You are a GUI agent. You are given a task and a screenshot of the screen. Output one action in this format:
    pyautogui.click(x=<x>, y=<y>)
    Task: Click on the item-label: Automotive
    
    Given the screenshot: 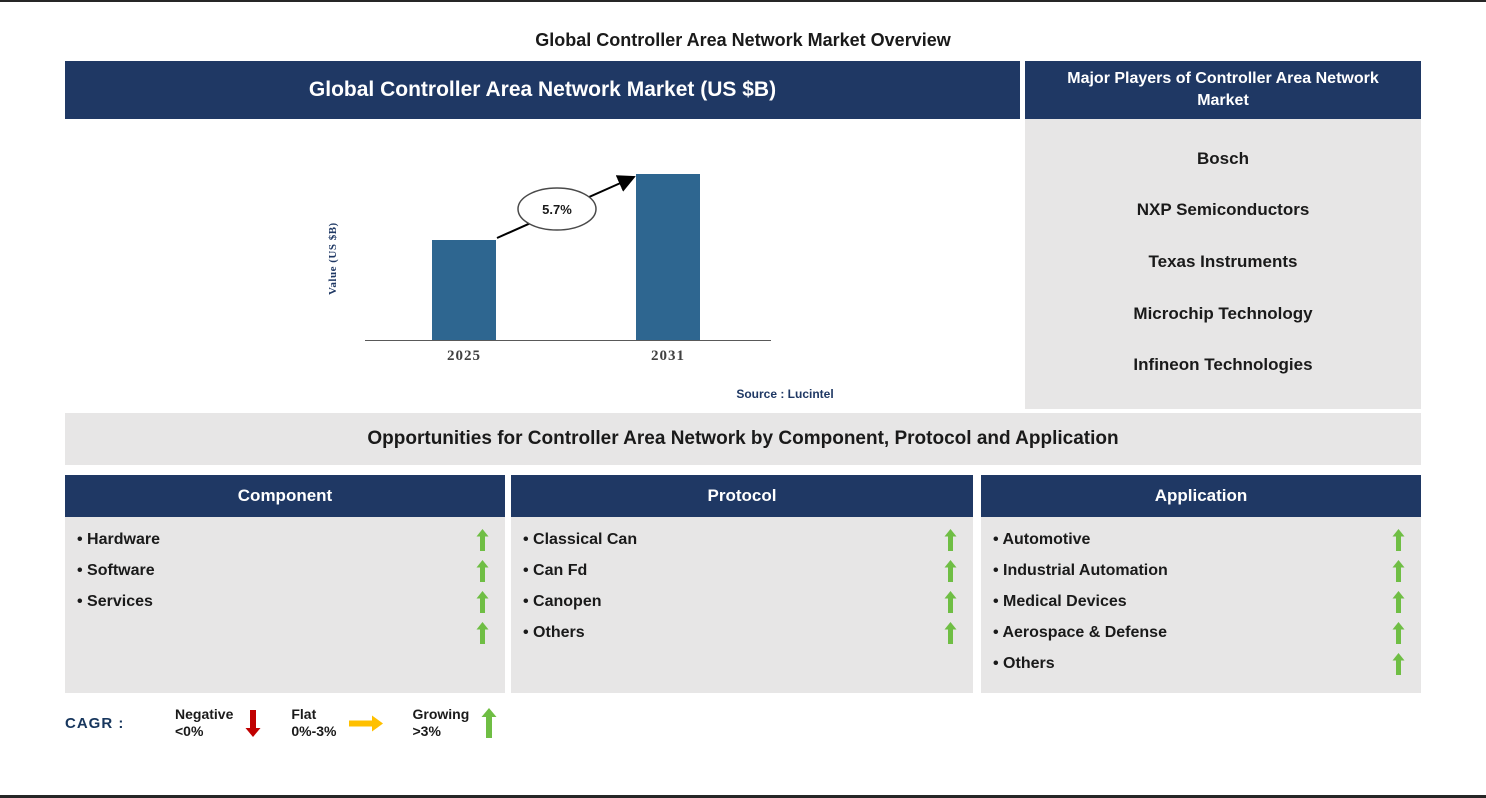 What is the action you would take?
    pyautogui.click(x=1192, y=540)
    